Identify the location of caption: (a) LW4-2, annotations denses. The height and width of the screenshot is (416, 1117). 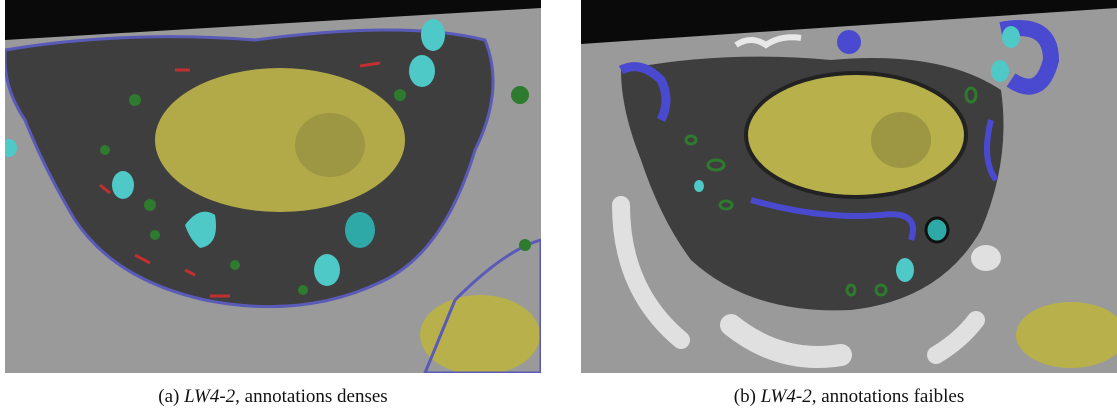
(273, 397).